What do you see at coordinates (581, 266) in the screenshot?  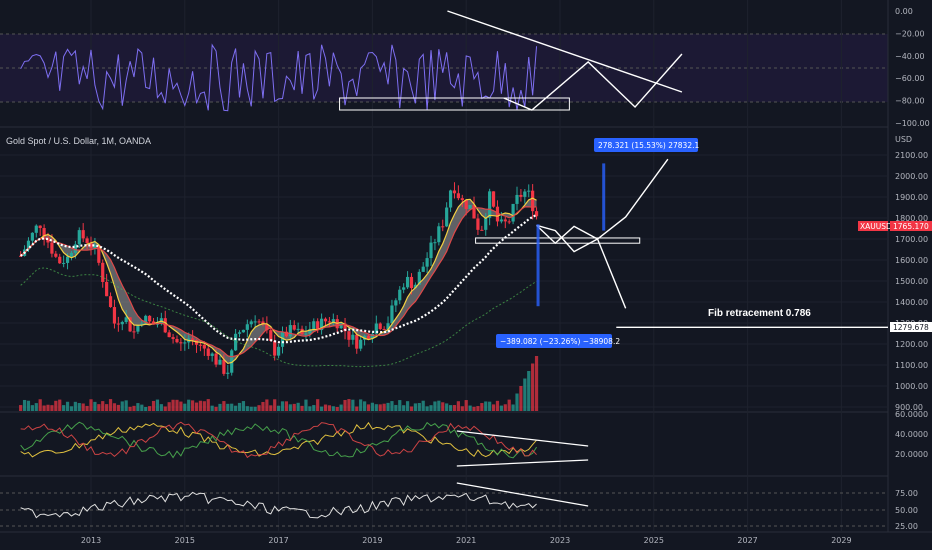 I see `projection-down-path` at bounding box center [581, 266].